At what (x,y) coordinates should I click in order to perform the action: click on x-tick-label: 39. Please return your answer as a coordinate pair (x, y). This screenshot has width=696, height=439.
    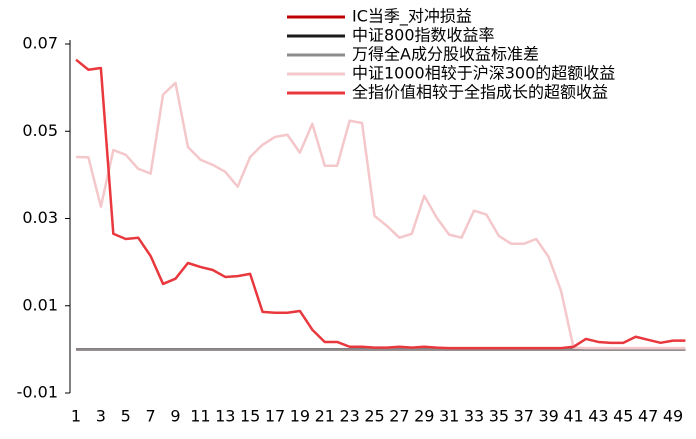
    Looking at the image, I should click on (548, 416).